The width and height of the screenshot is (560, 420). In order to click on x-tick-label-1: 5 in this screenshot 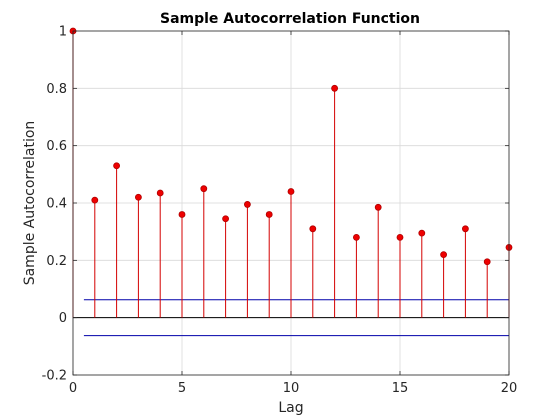, I will do `click(182, 388)`.